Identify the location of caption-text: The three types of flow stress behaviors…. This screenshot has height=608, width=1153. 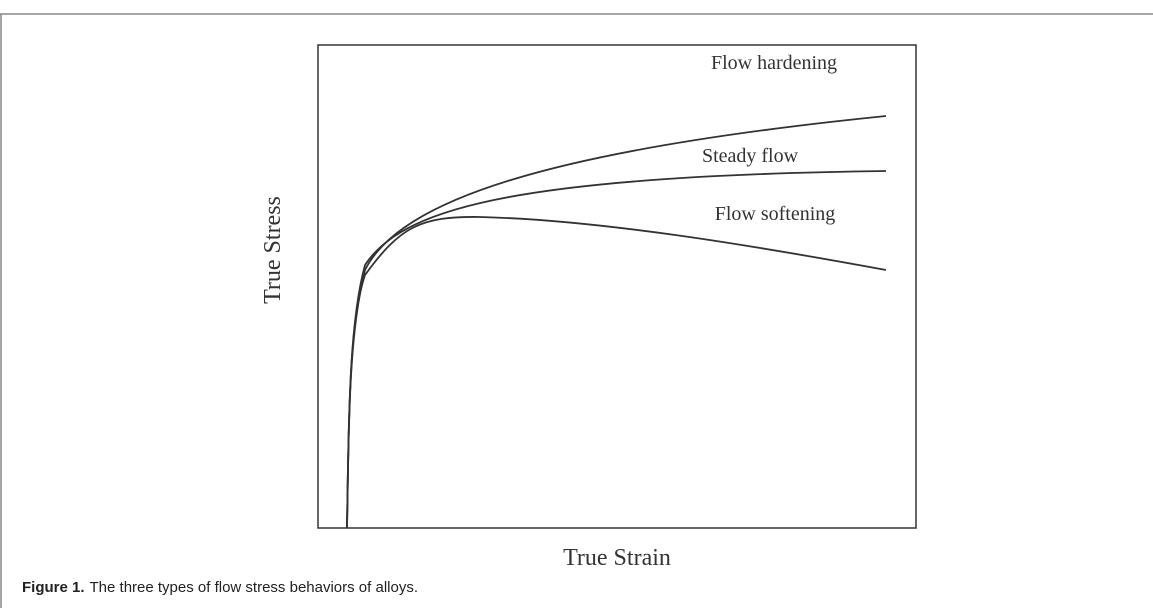
(254, 587).